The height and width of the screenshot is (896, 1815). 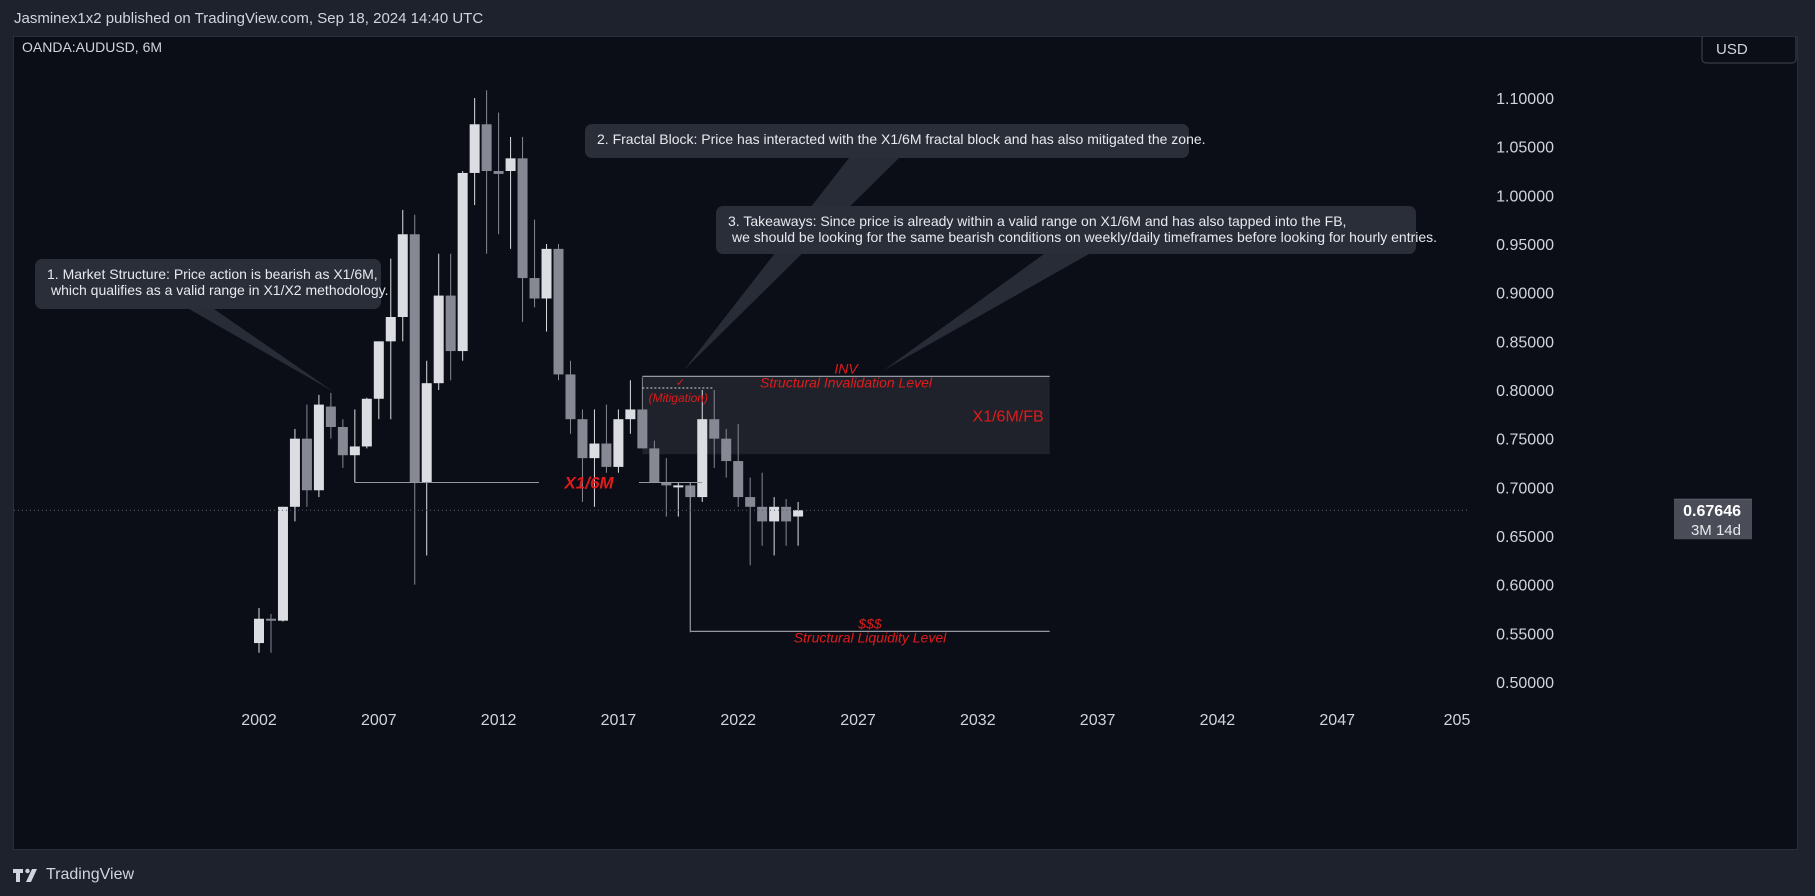 I want to click on level-top-label: $$$, so click(x=869, y=623).